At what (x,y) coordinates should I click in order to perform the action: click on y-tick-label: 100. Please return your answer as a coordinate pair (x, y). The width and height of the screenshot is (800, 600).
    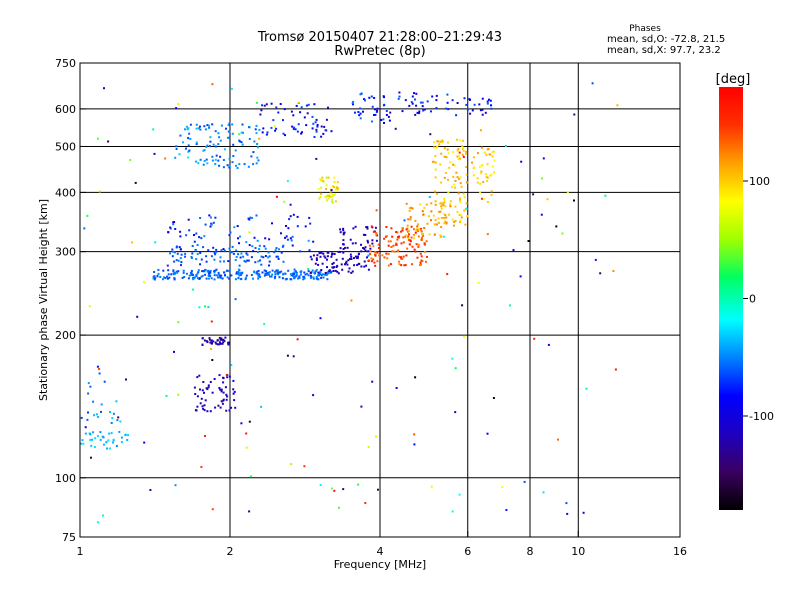
    Looking at the image, I should click on (65, 478).